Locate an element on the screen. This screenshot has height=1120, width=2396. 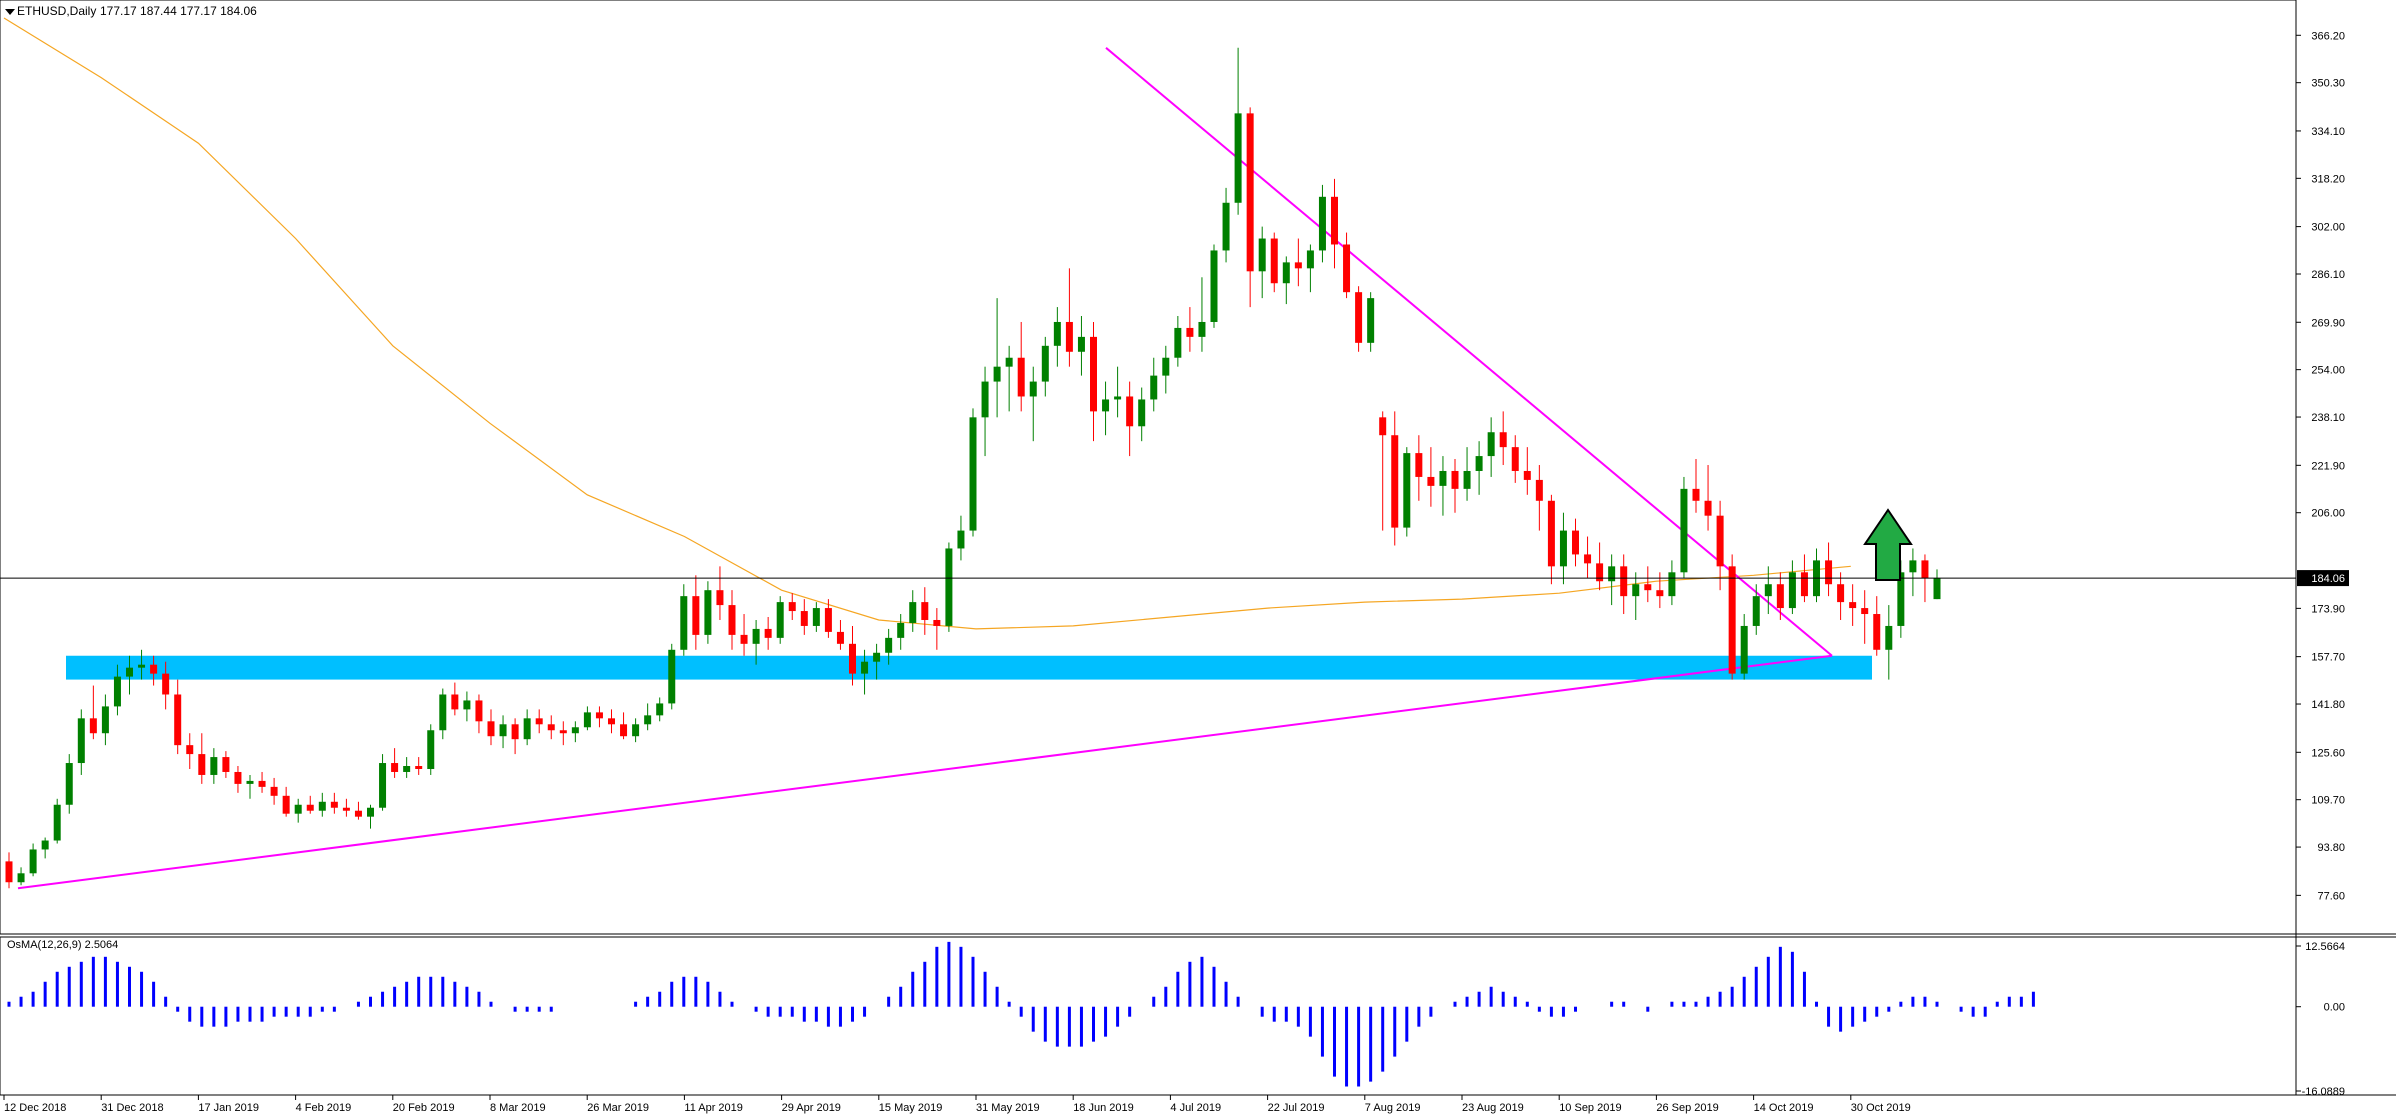
osma-axis-label: -16.0889 is located at coordinates (2323, 1092).